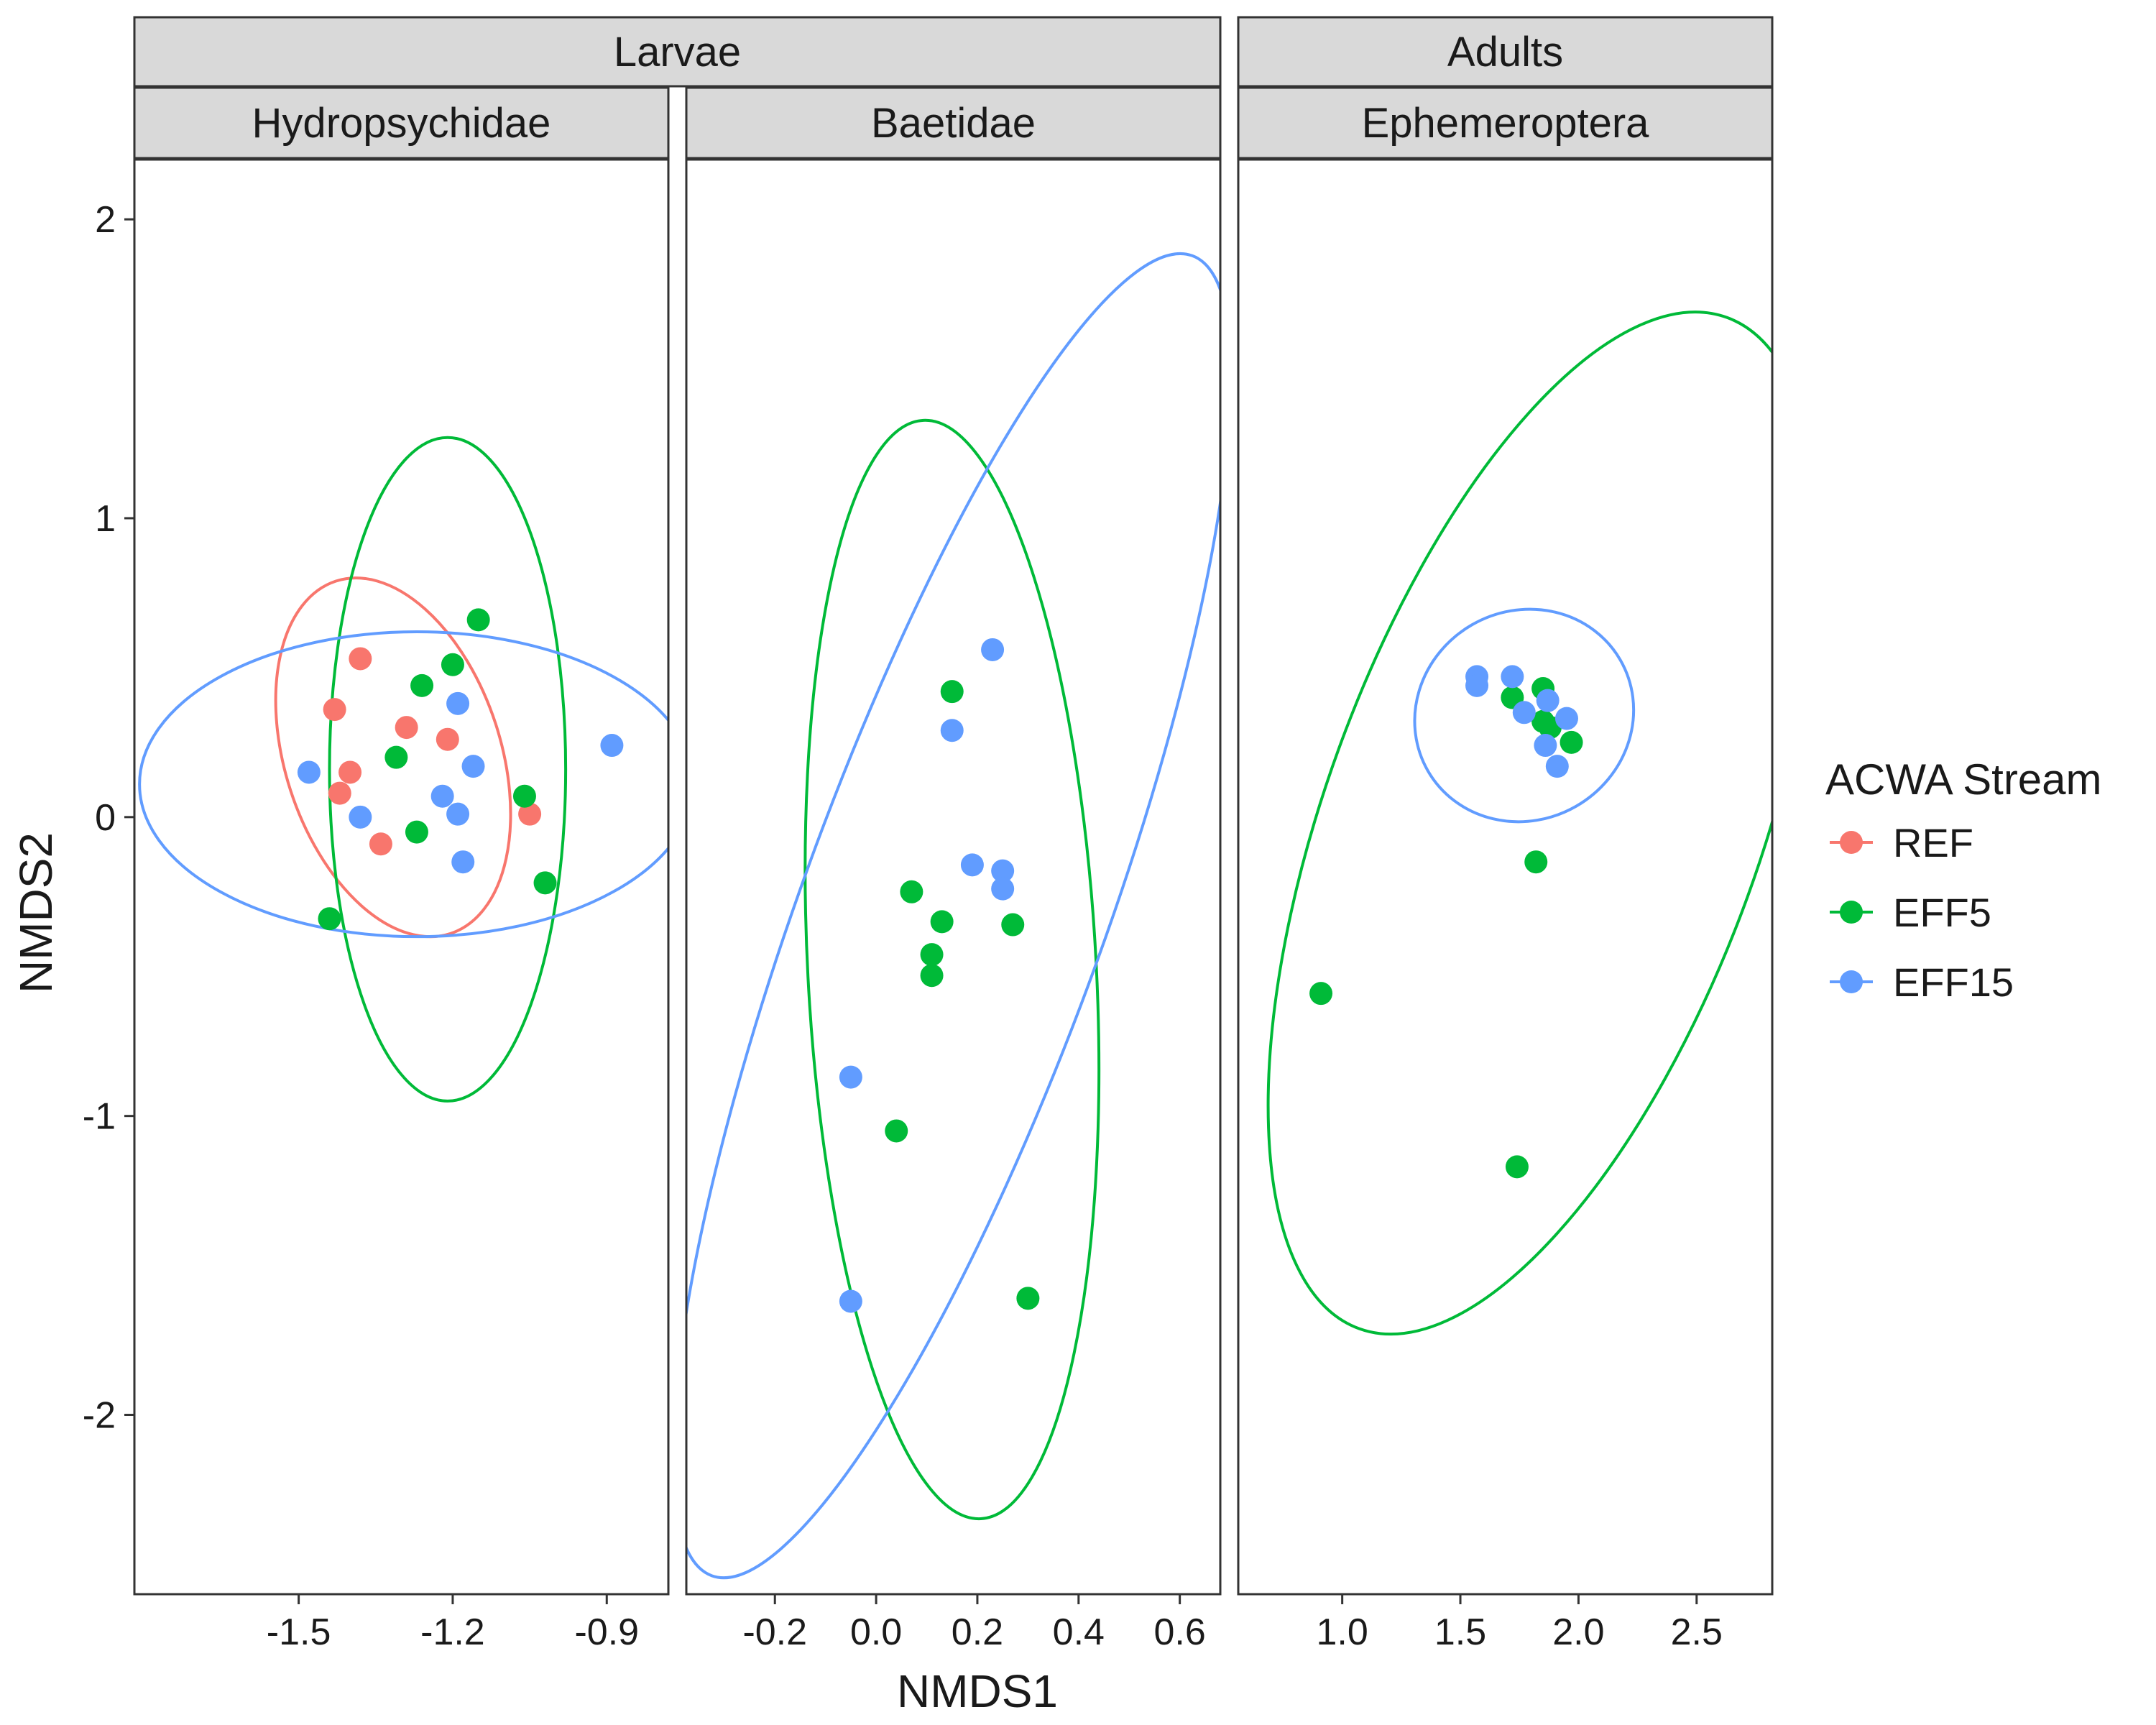  Describe the element at coordinates (36, 912) in the screenshot. I see `y-axis-title: NMDS2` at that location.